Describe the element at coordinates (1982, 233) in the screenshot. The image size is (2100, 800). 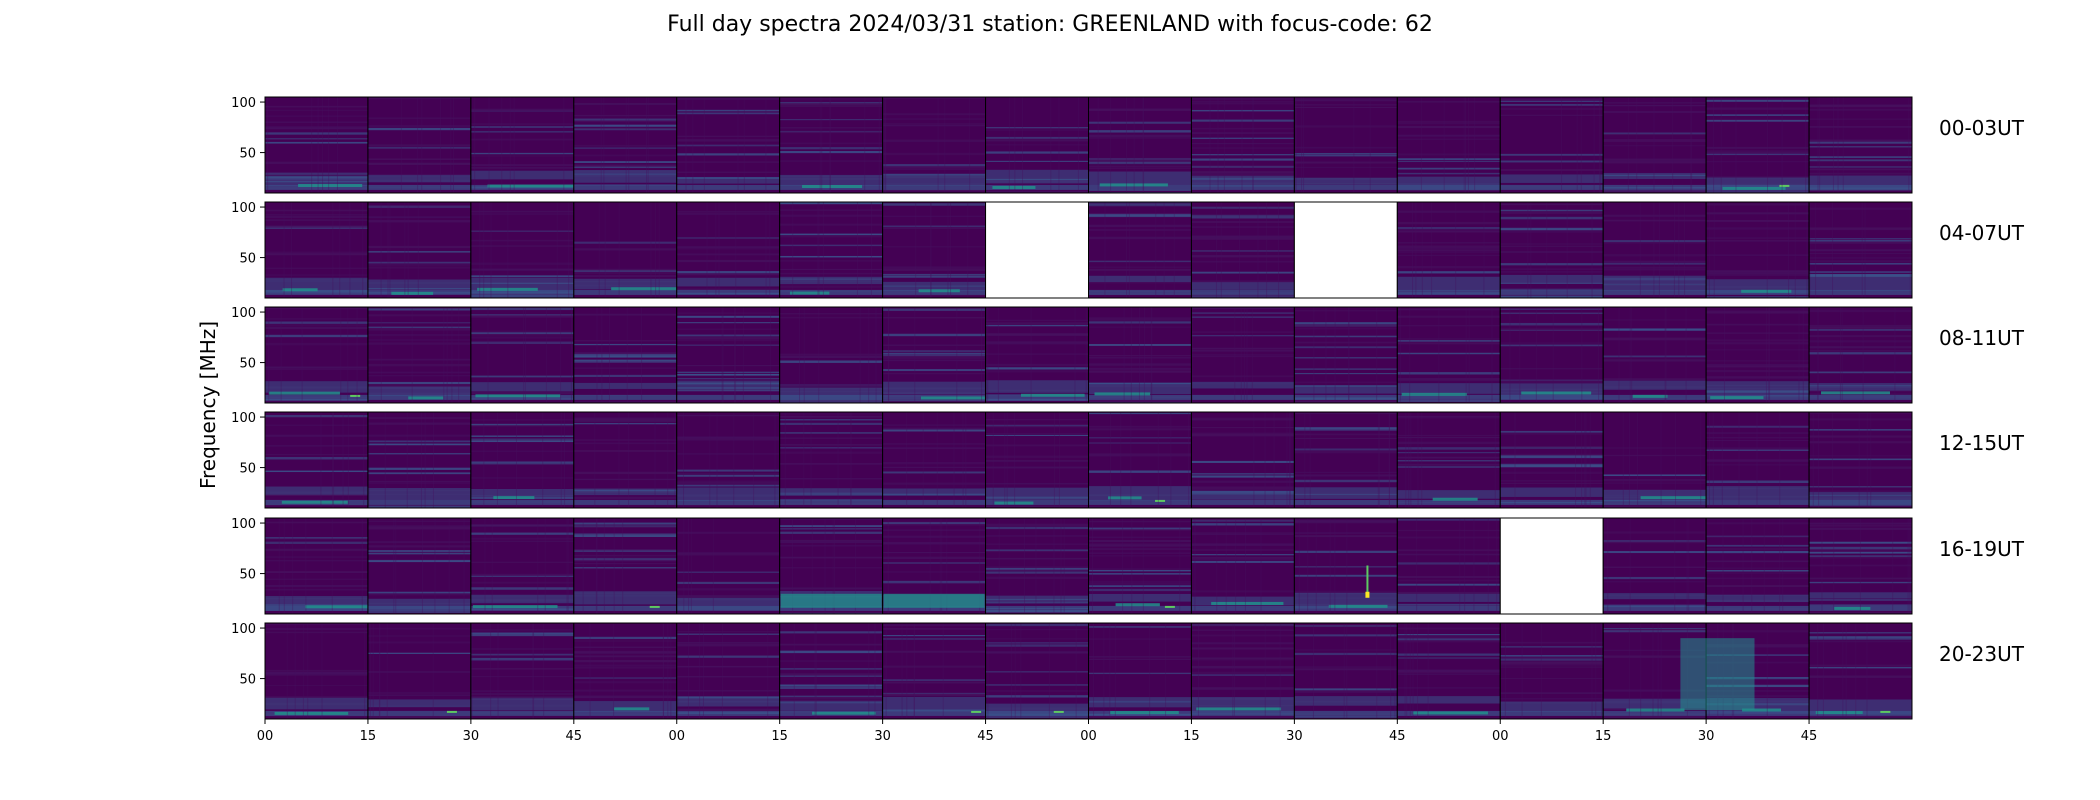
I see `row-label: 04-07UT` at that location.